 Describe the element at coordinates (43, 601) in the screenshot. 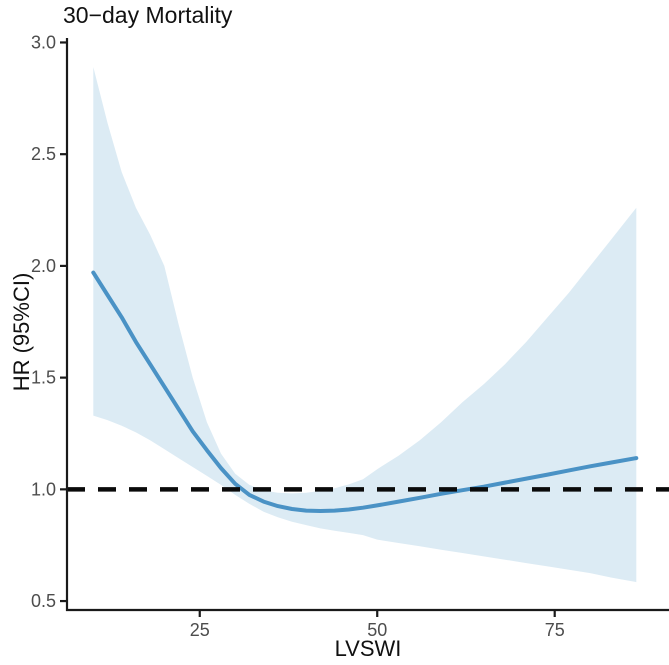

I see `y-tick-label: 0.5` at that location.